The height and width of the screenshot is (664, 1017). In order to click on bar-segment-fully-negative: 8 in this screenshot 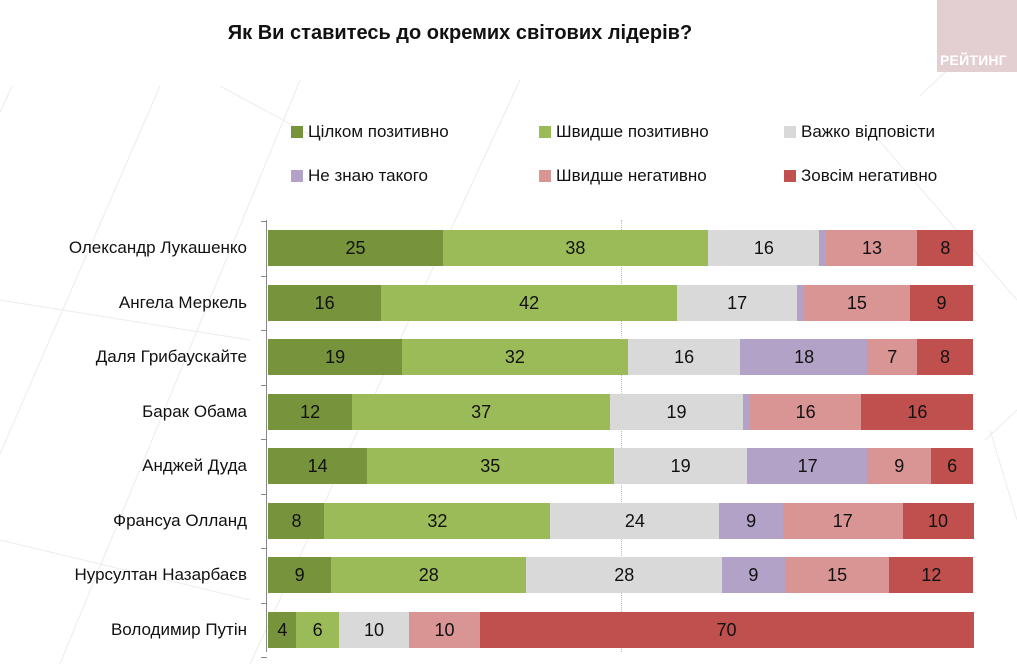, I will do `click(945, 248)`.